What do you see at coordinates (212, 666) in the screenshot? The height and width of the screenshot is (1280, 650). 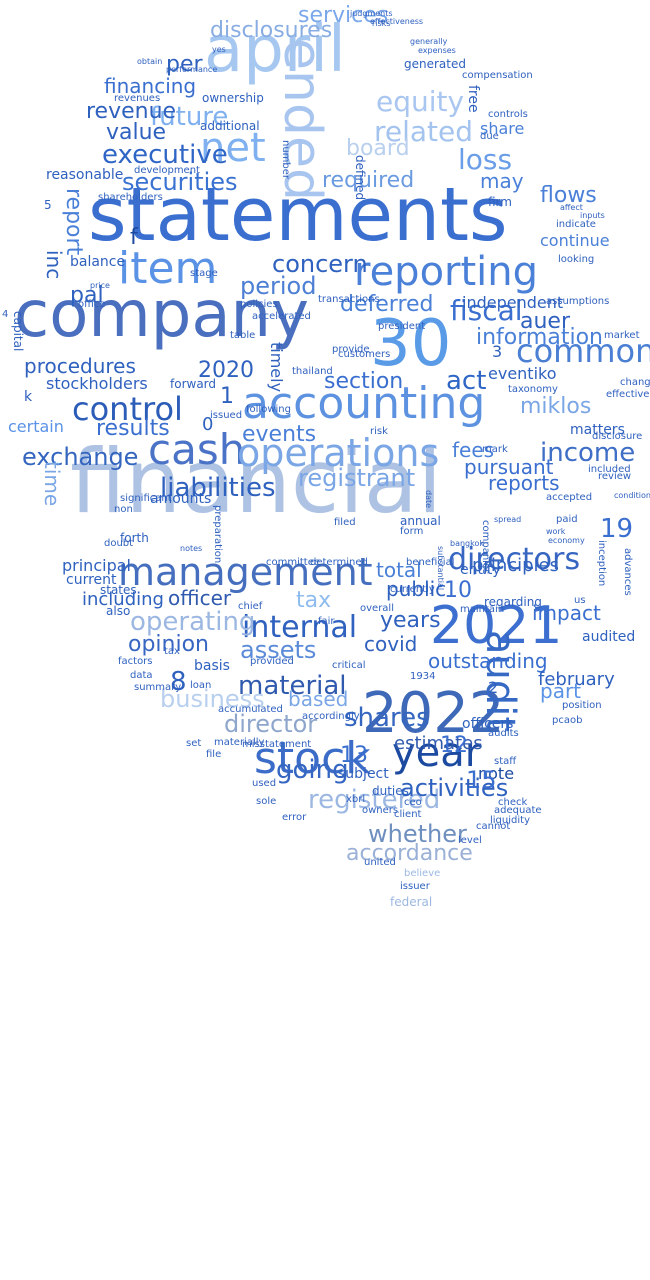 I see `word: basis` at bounding box center [212, 666].